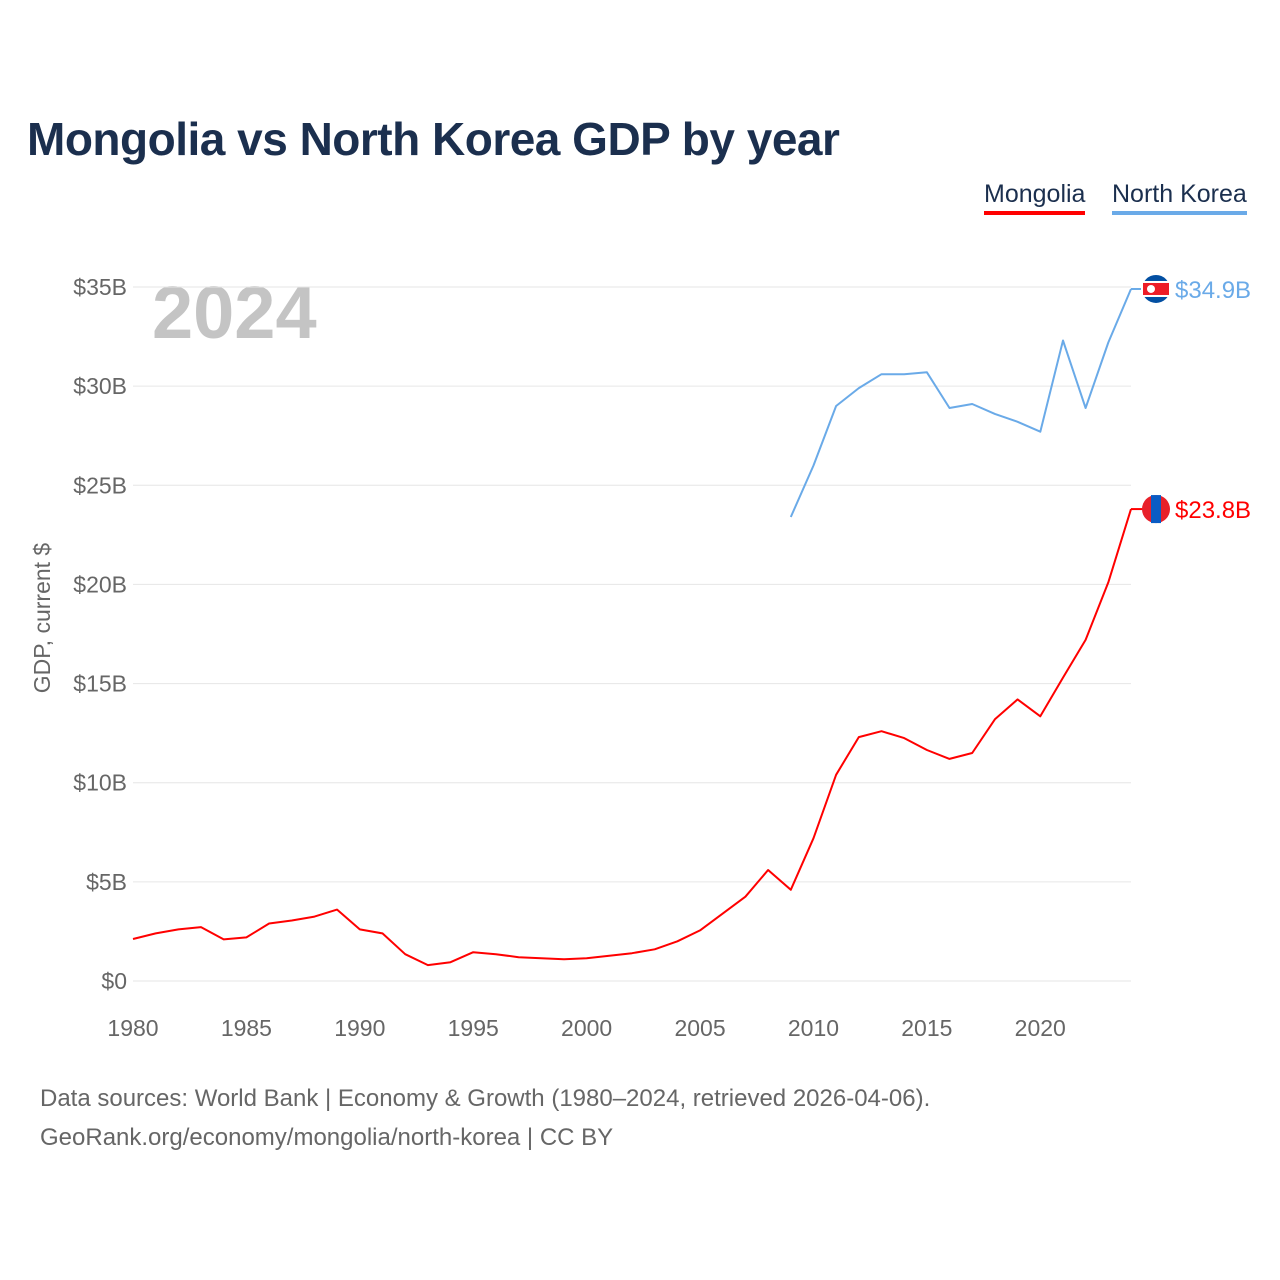 The width and height of the screenshot is (1280, 1280). I want to click on y-tick-label: $0, so click(114, 981).